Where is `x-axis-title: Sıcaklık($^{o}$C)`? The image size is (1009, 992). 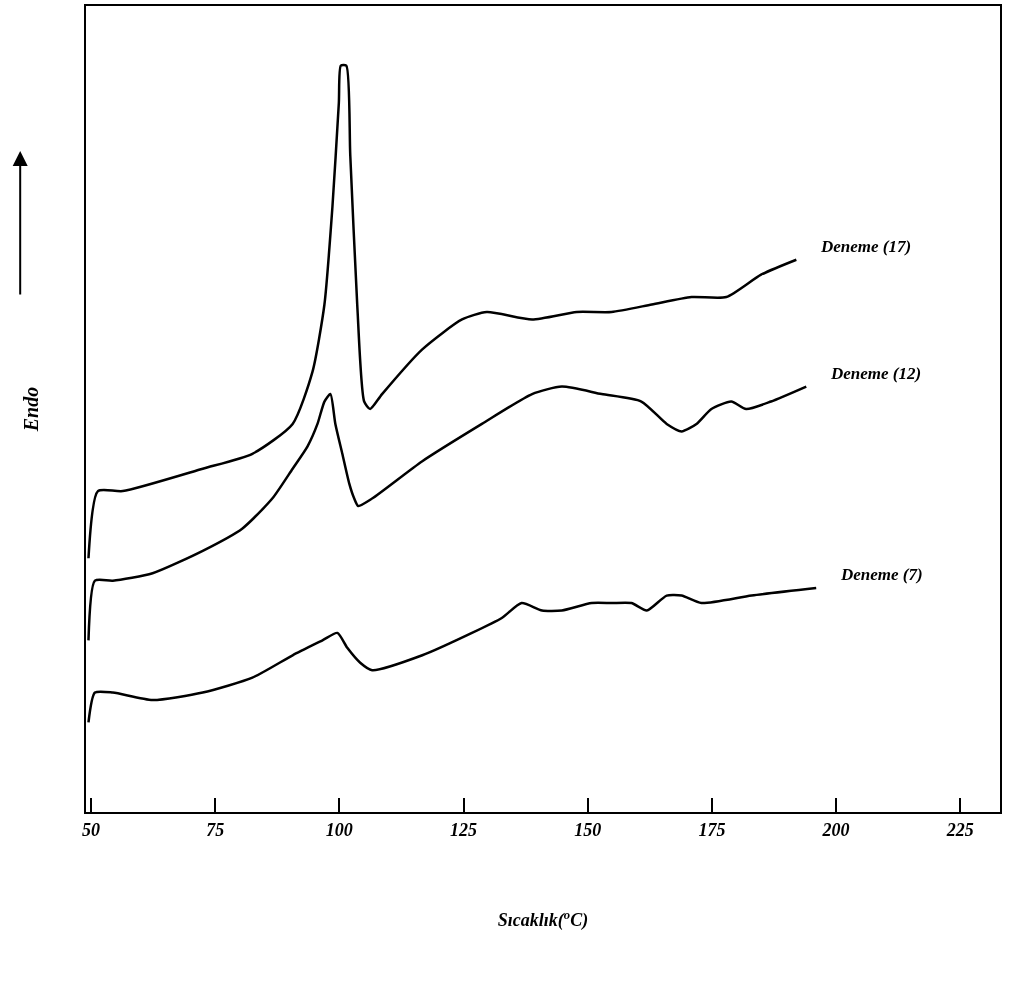
x-axis-title: Sıcaklık($^{o}$C) is located at coordinates (543, 919).